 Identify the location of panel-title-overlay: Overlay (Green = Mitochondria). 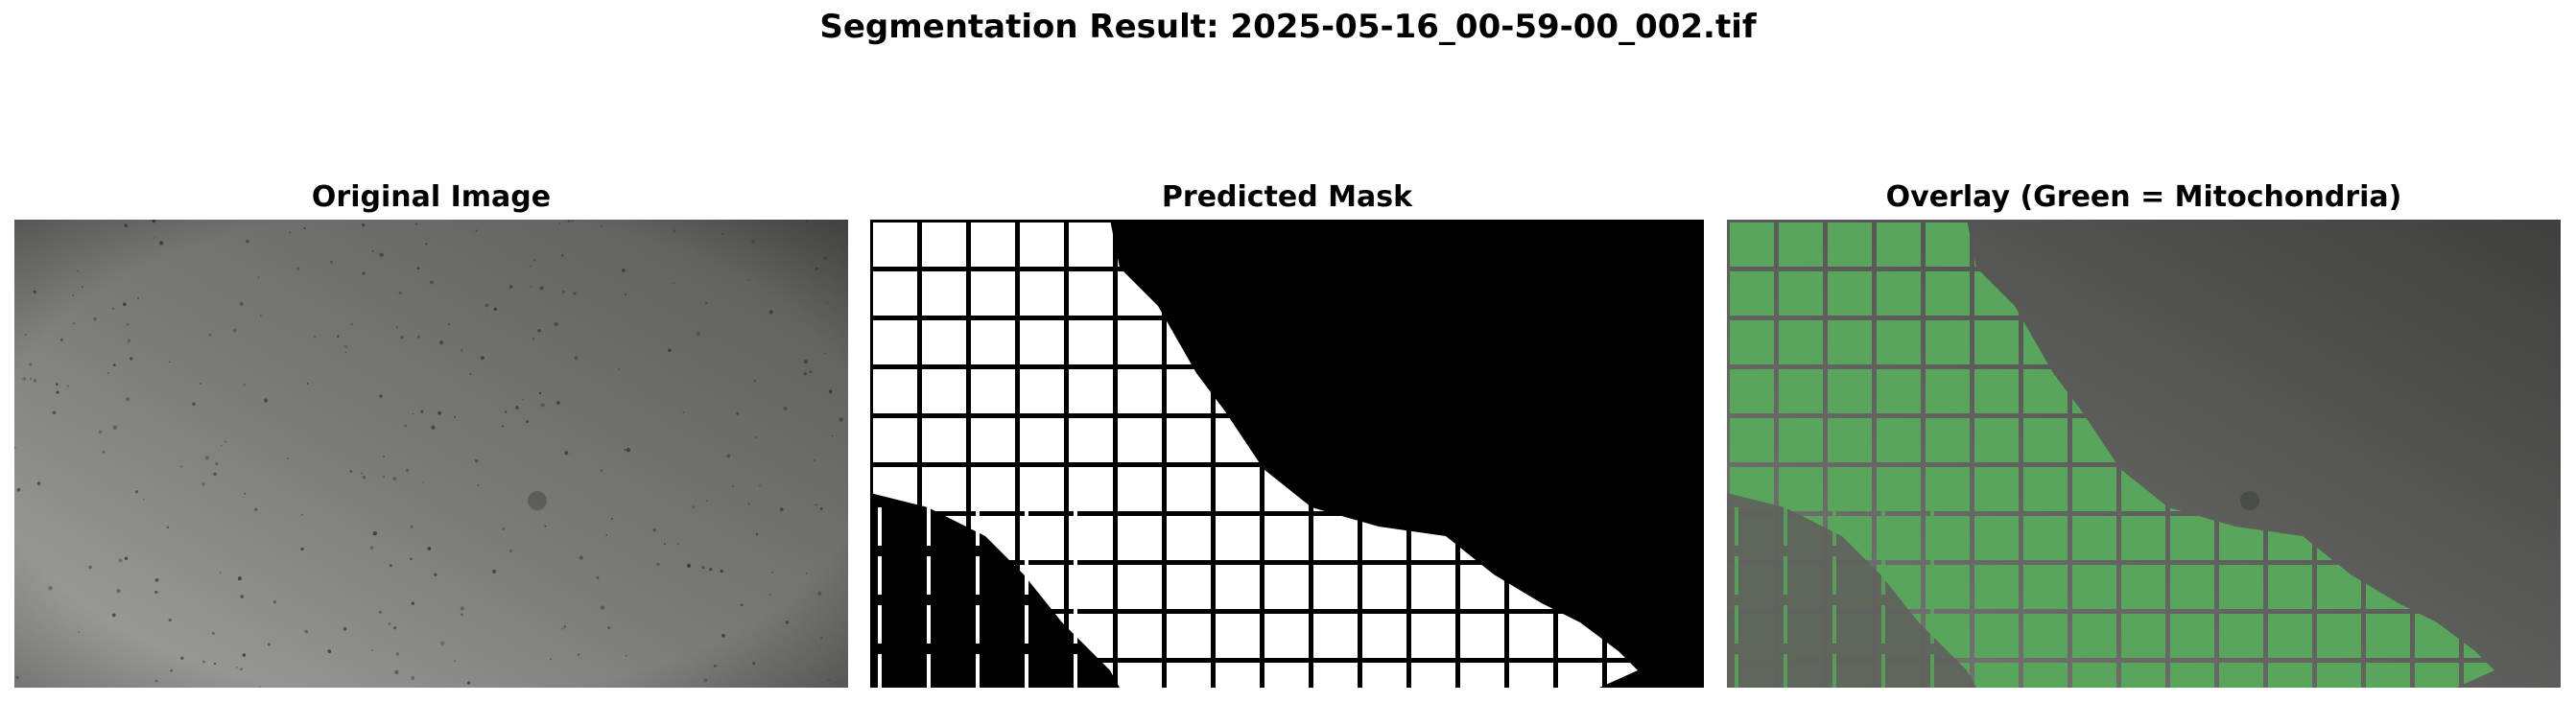
(2144, 197).